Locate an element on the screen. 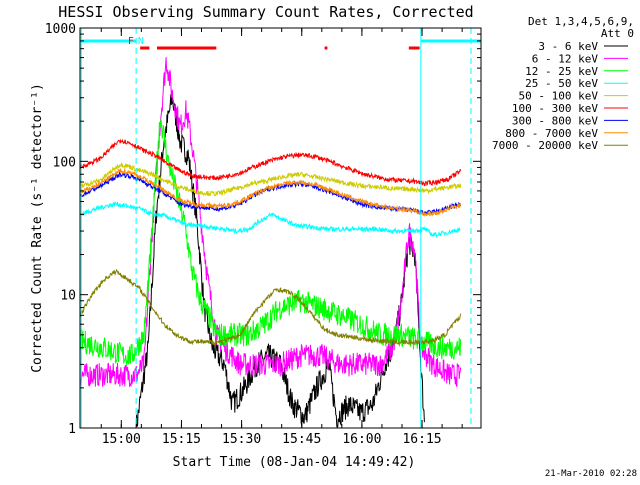 This screenshot has width=640, height=485. series-50-100-kev is located at coordinates (270, 179).